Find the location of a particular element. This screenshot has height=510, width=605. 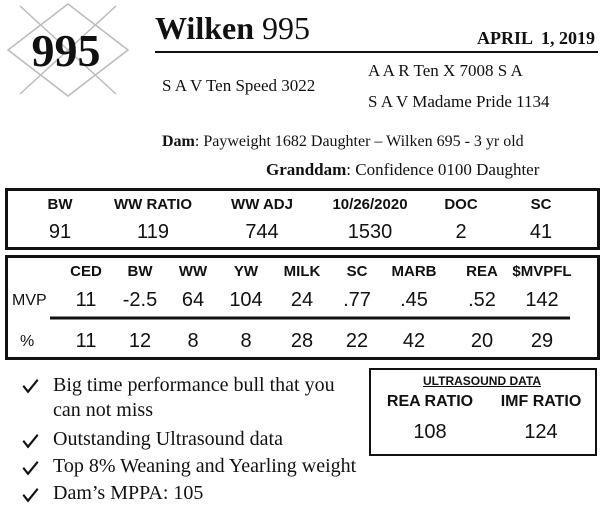

maternal-granddam: S A V Madame Pride 1134 is located at coordinates (459, 101).